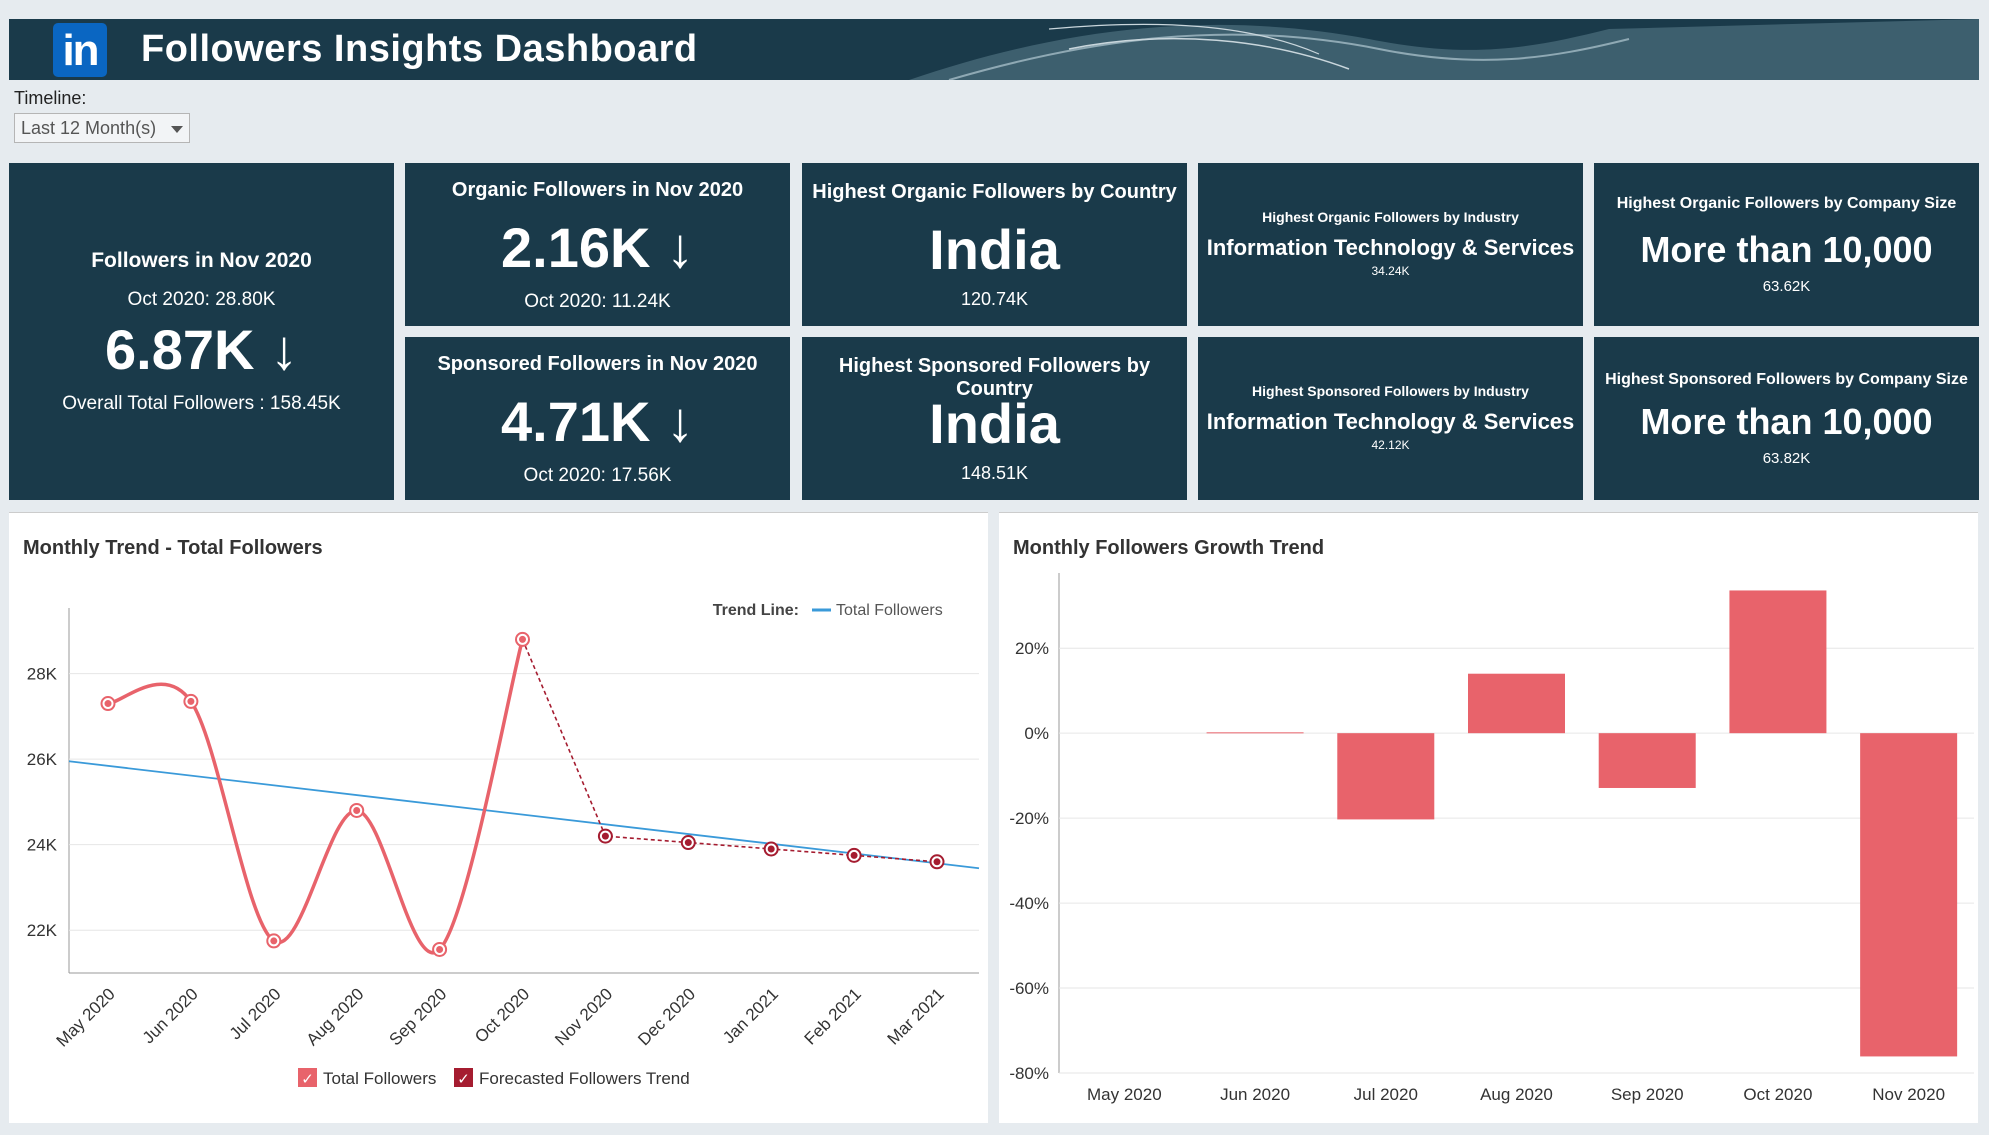 Image resolution: width=1989 pixels, height=1135 pixels. I want to click on kpi-title: Sponsored Followers in Nov 2020, so click(597, 364).